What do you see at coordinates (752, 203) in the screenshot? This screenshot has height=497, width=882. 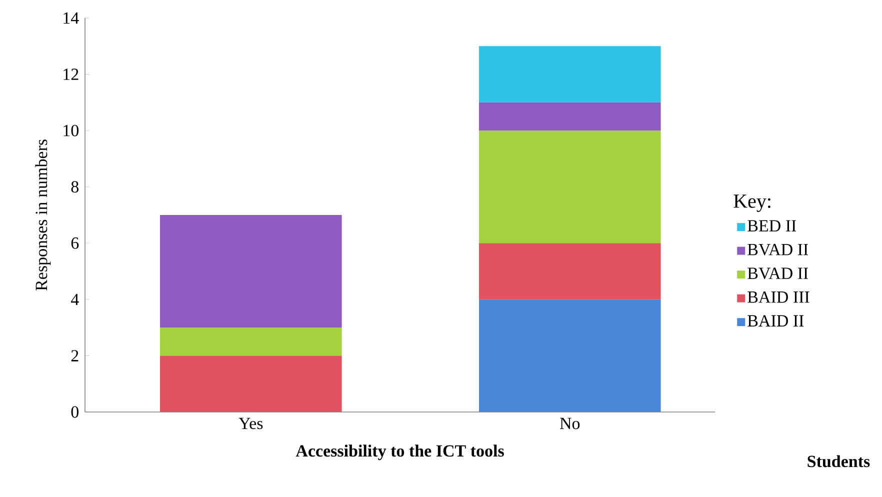 I see `legend-title: Key:` at bounding box center [752, 203].